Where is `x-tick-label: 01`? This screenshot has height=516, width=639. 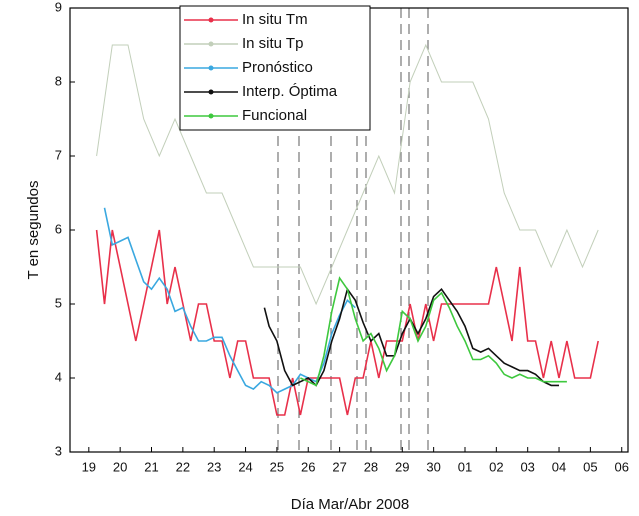 x-tick-label: 01 is located at coordinates (465, 466).